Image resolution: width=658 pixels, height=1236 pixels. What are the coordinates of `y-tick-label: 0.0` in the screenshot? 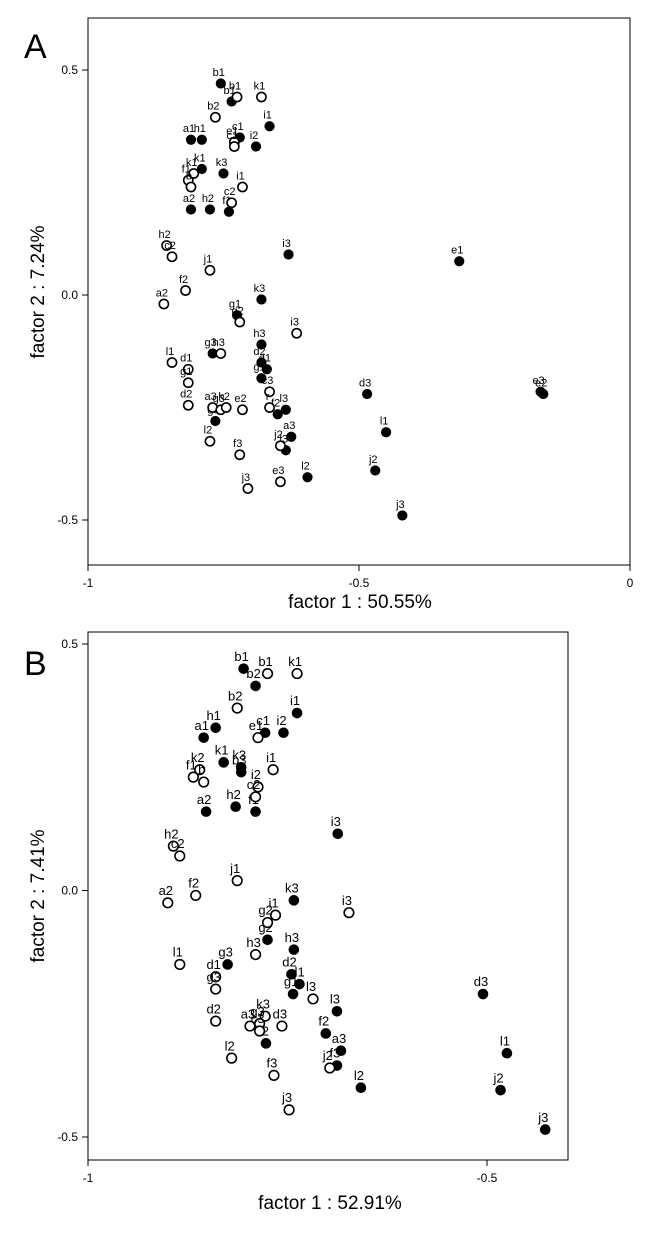 It's located at (69, 295).